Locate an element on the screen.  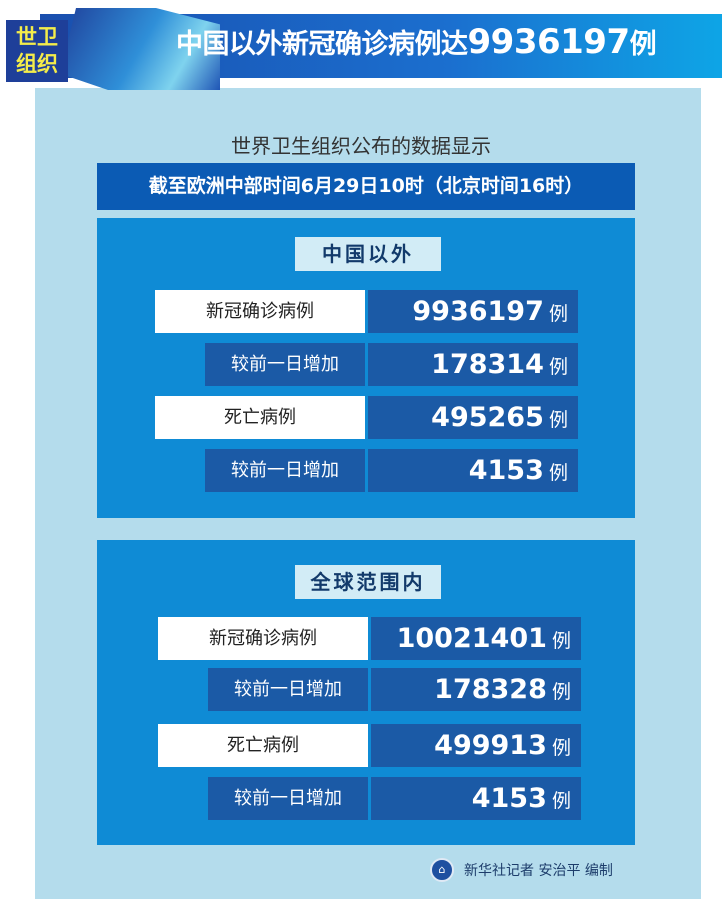
stat-number: 499913 is located at coordinates (490, 745).